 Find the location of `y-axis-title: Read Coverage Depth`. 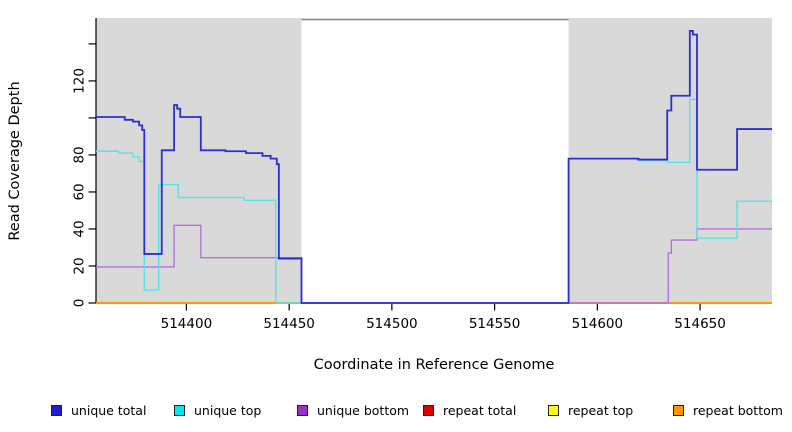

y-axis-title: Read Coverage Depth is located at coordinates (15, 161).